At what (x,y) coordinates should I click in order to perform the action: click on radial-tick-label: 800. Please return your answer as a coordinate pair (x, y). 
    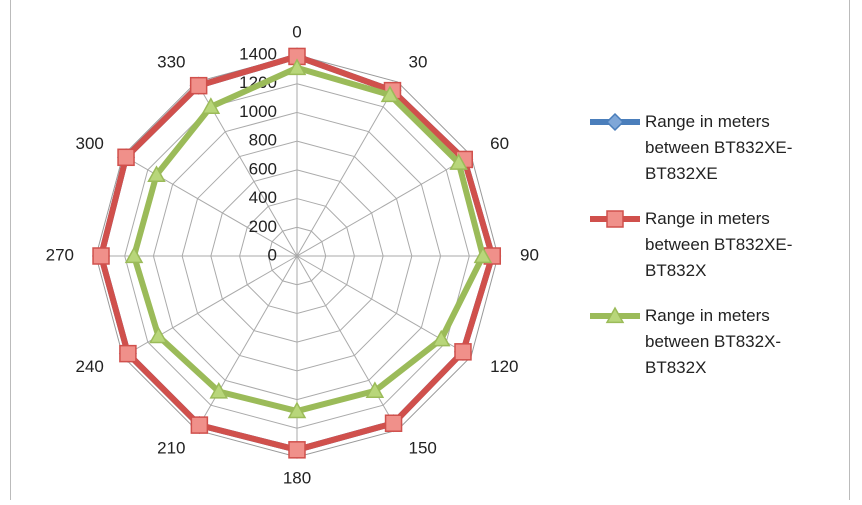
    Looking at the image, I should click on (263, 140).